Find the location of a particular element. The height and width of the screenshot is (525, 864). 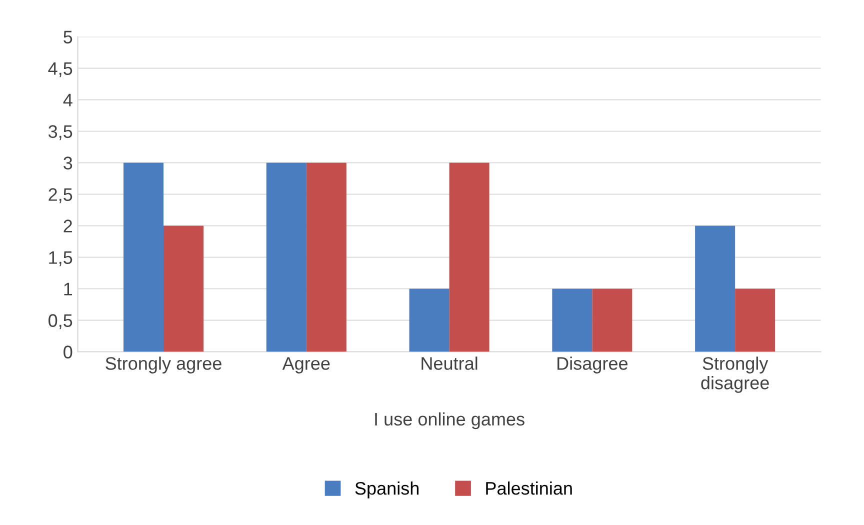

y-tick-label: 2 is located at coordinates (68, 226).